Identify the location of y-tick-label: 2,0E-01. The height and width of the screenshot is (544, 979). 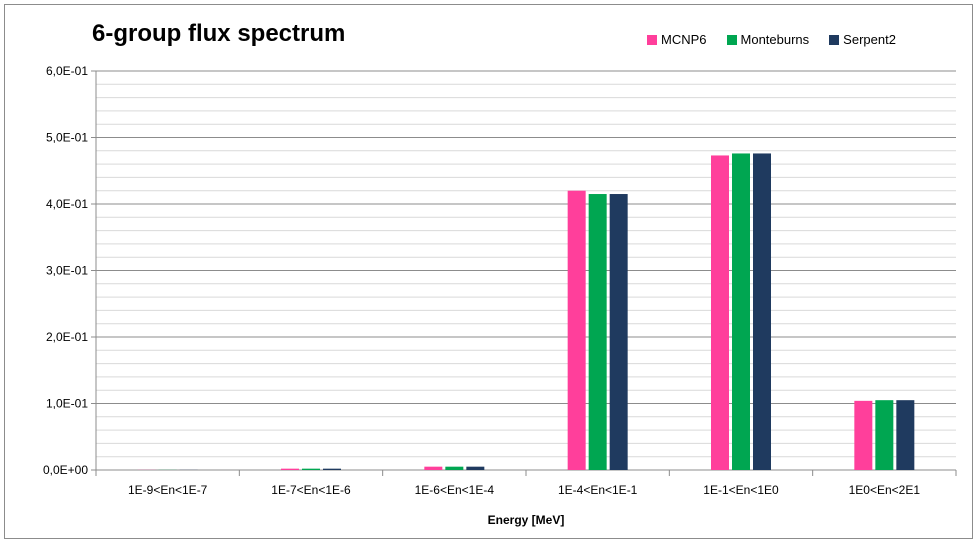
(67, 337).